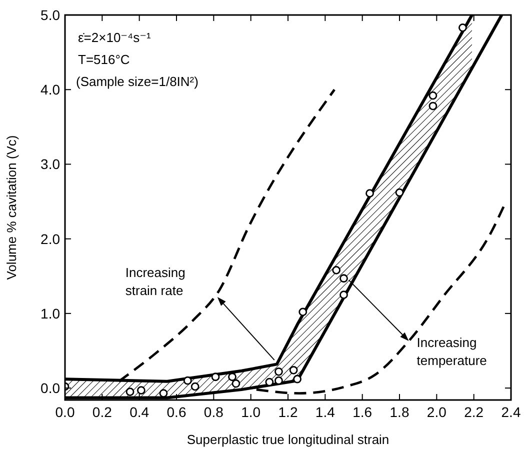 Image resolution: width=525 pixels, height=458 pixels. I want to click on x-tick-label: 1.2, so click(288, 412).